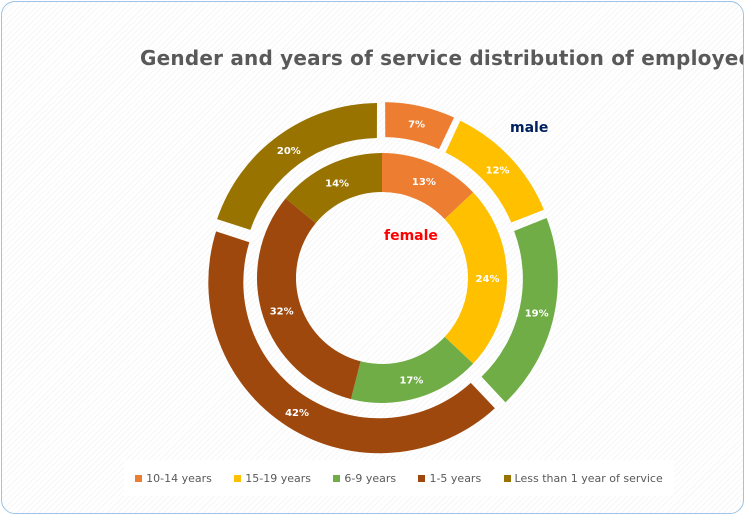  I want to click on legend-label: 15-19 years, so click(278, 478).